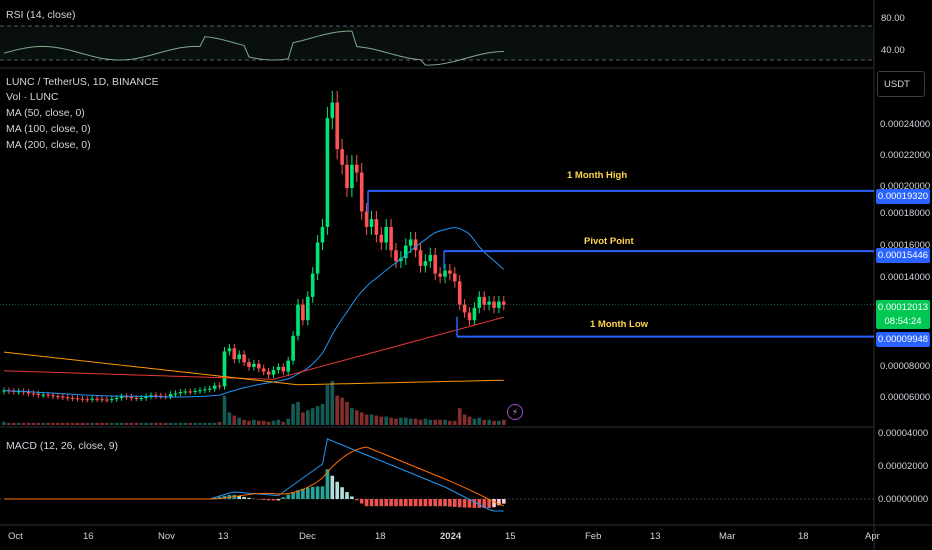  What do you see at coordinates (32, 97) in the screenshot?
I see `indicator-volume: Vol · LUNC` at bounding box center [32, 97].